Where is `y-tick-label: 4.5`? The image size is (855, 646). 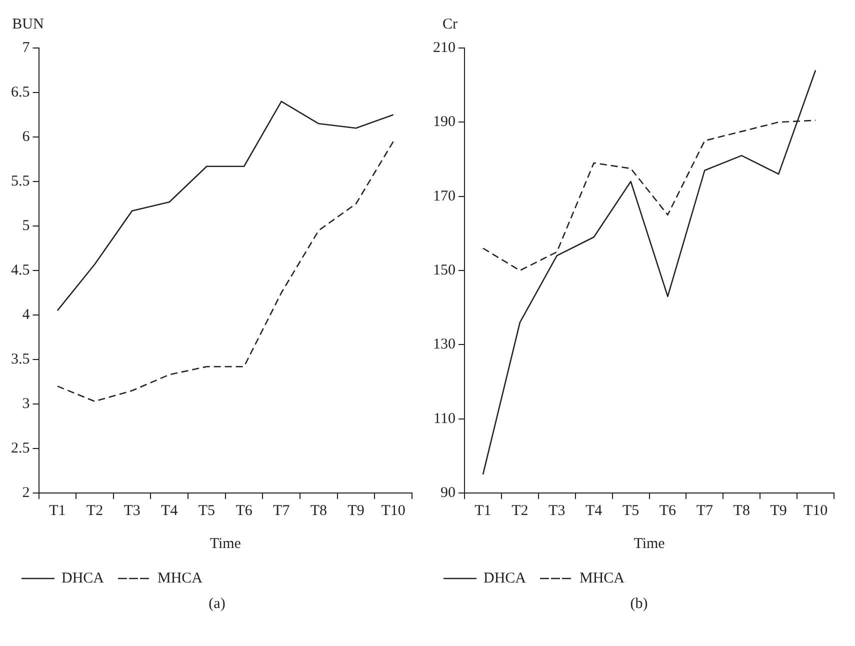 y-tick-label: 4.5 is located at coordinates (20, 270).